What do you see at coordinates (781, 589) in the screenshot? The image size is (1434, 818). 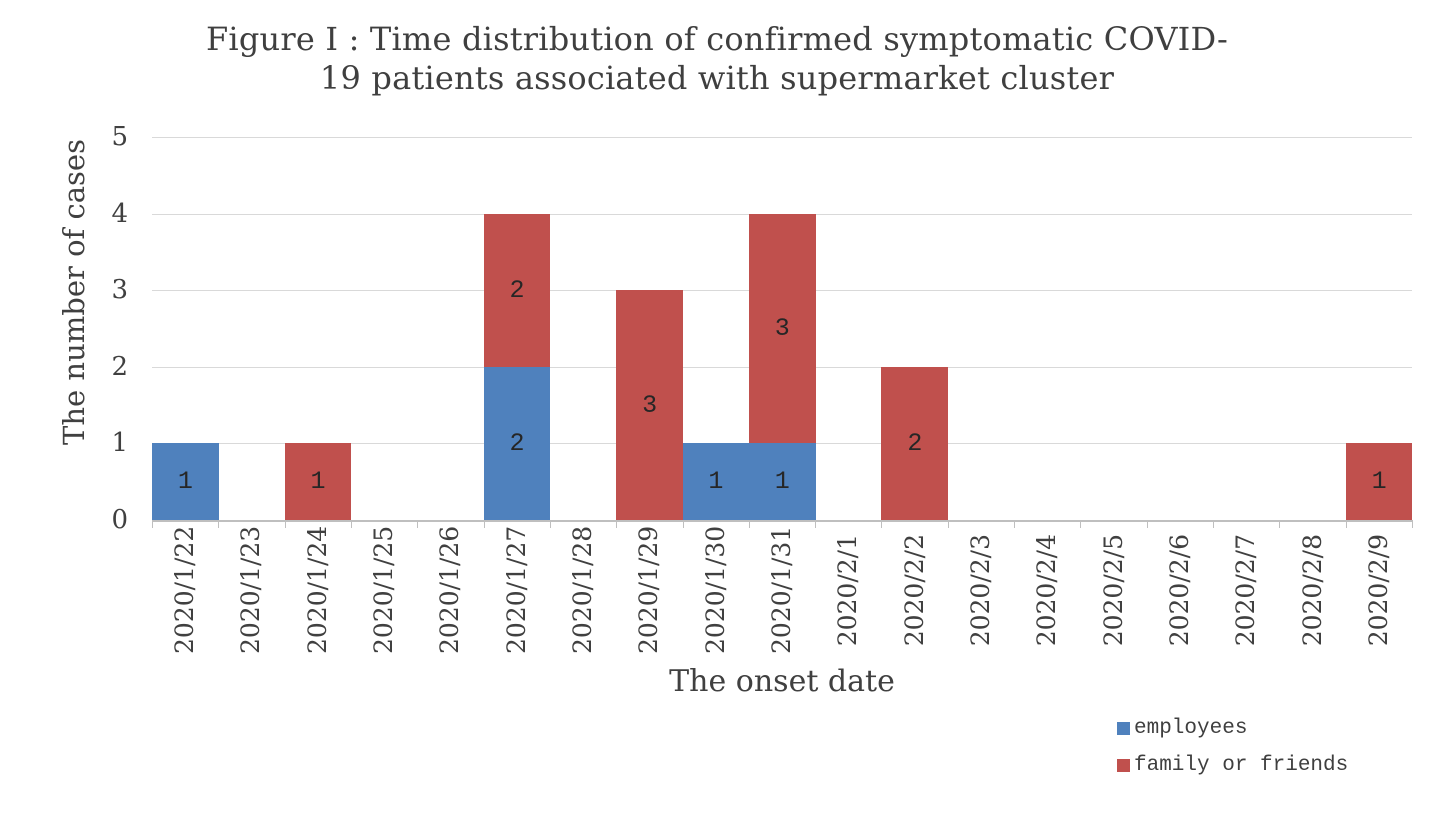 I see `x-tick-label: 2020/1/31` at bounding box center [781, 589].